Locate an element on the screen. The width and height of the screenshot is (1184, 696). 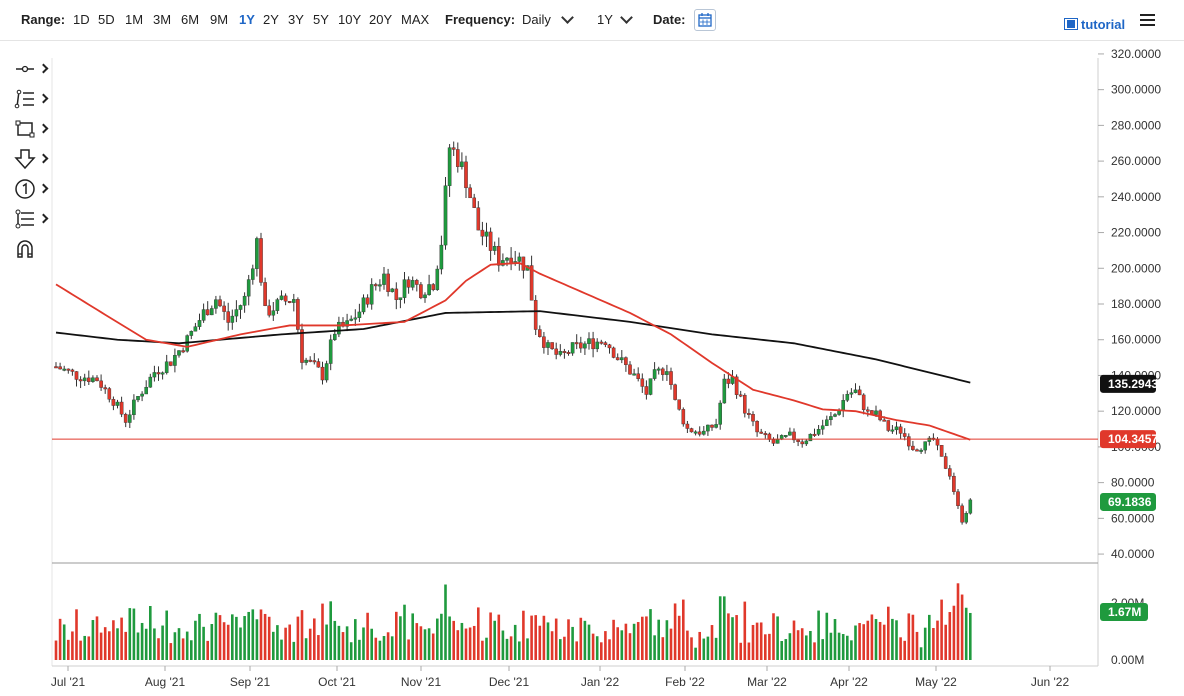
fib-tool is located at coordinates (31, 101).